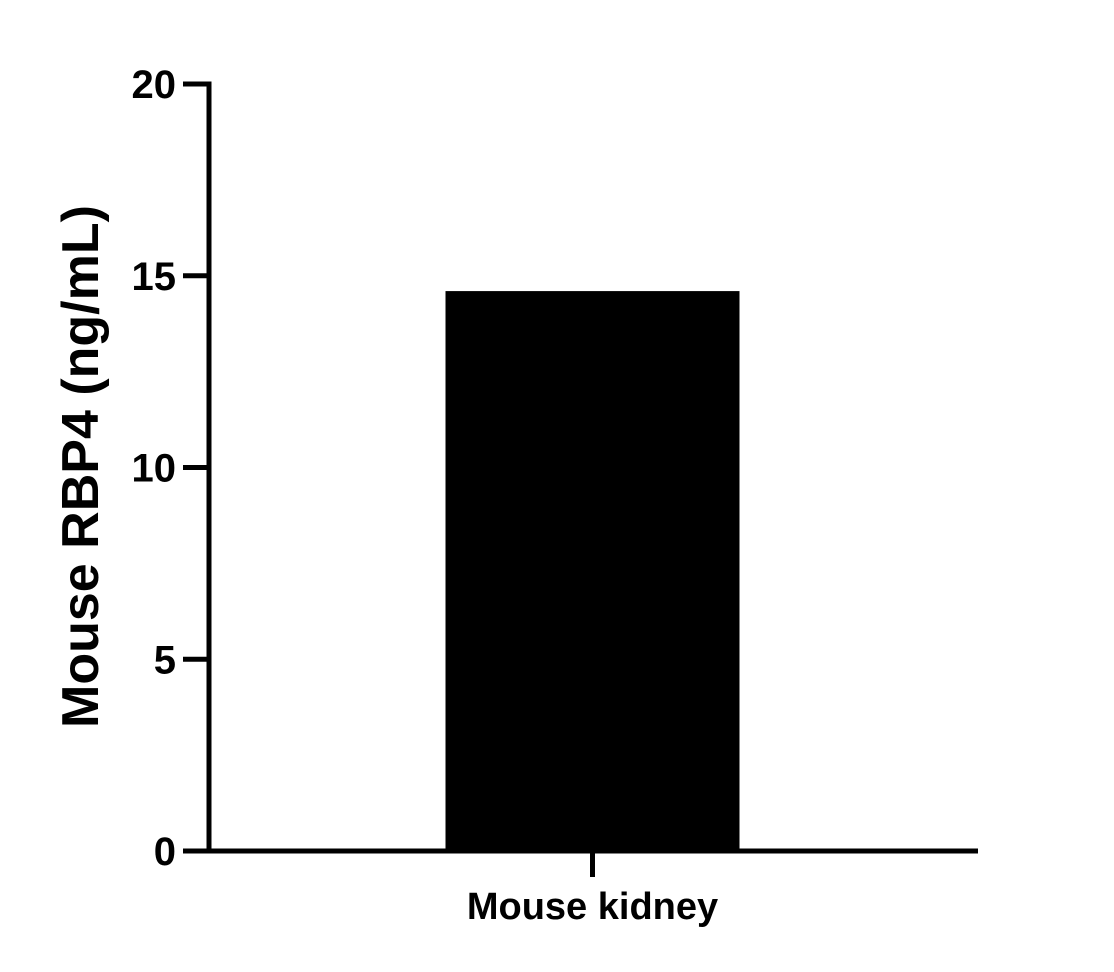 The width and height of the screenshot is (1114, 972). I want to click on x-tick-label: Mouse kidney, so click(592, 907).